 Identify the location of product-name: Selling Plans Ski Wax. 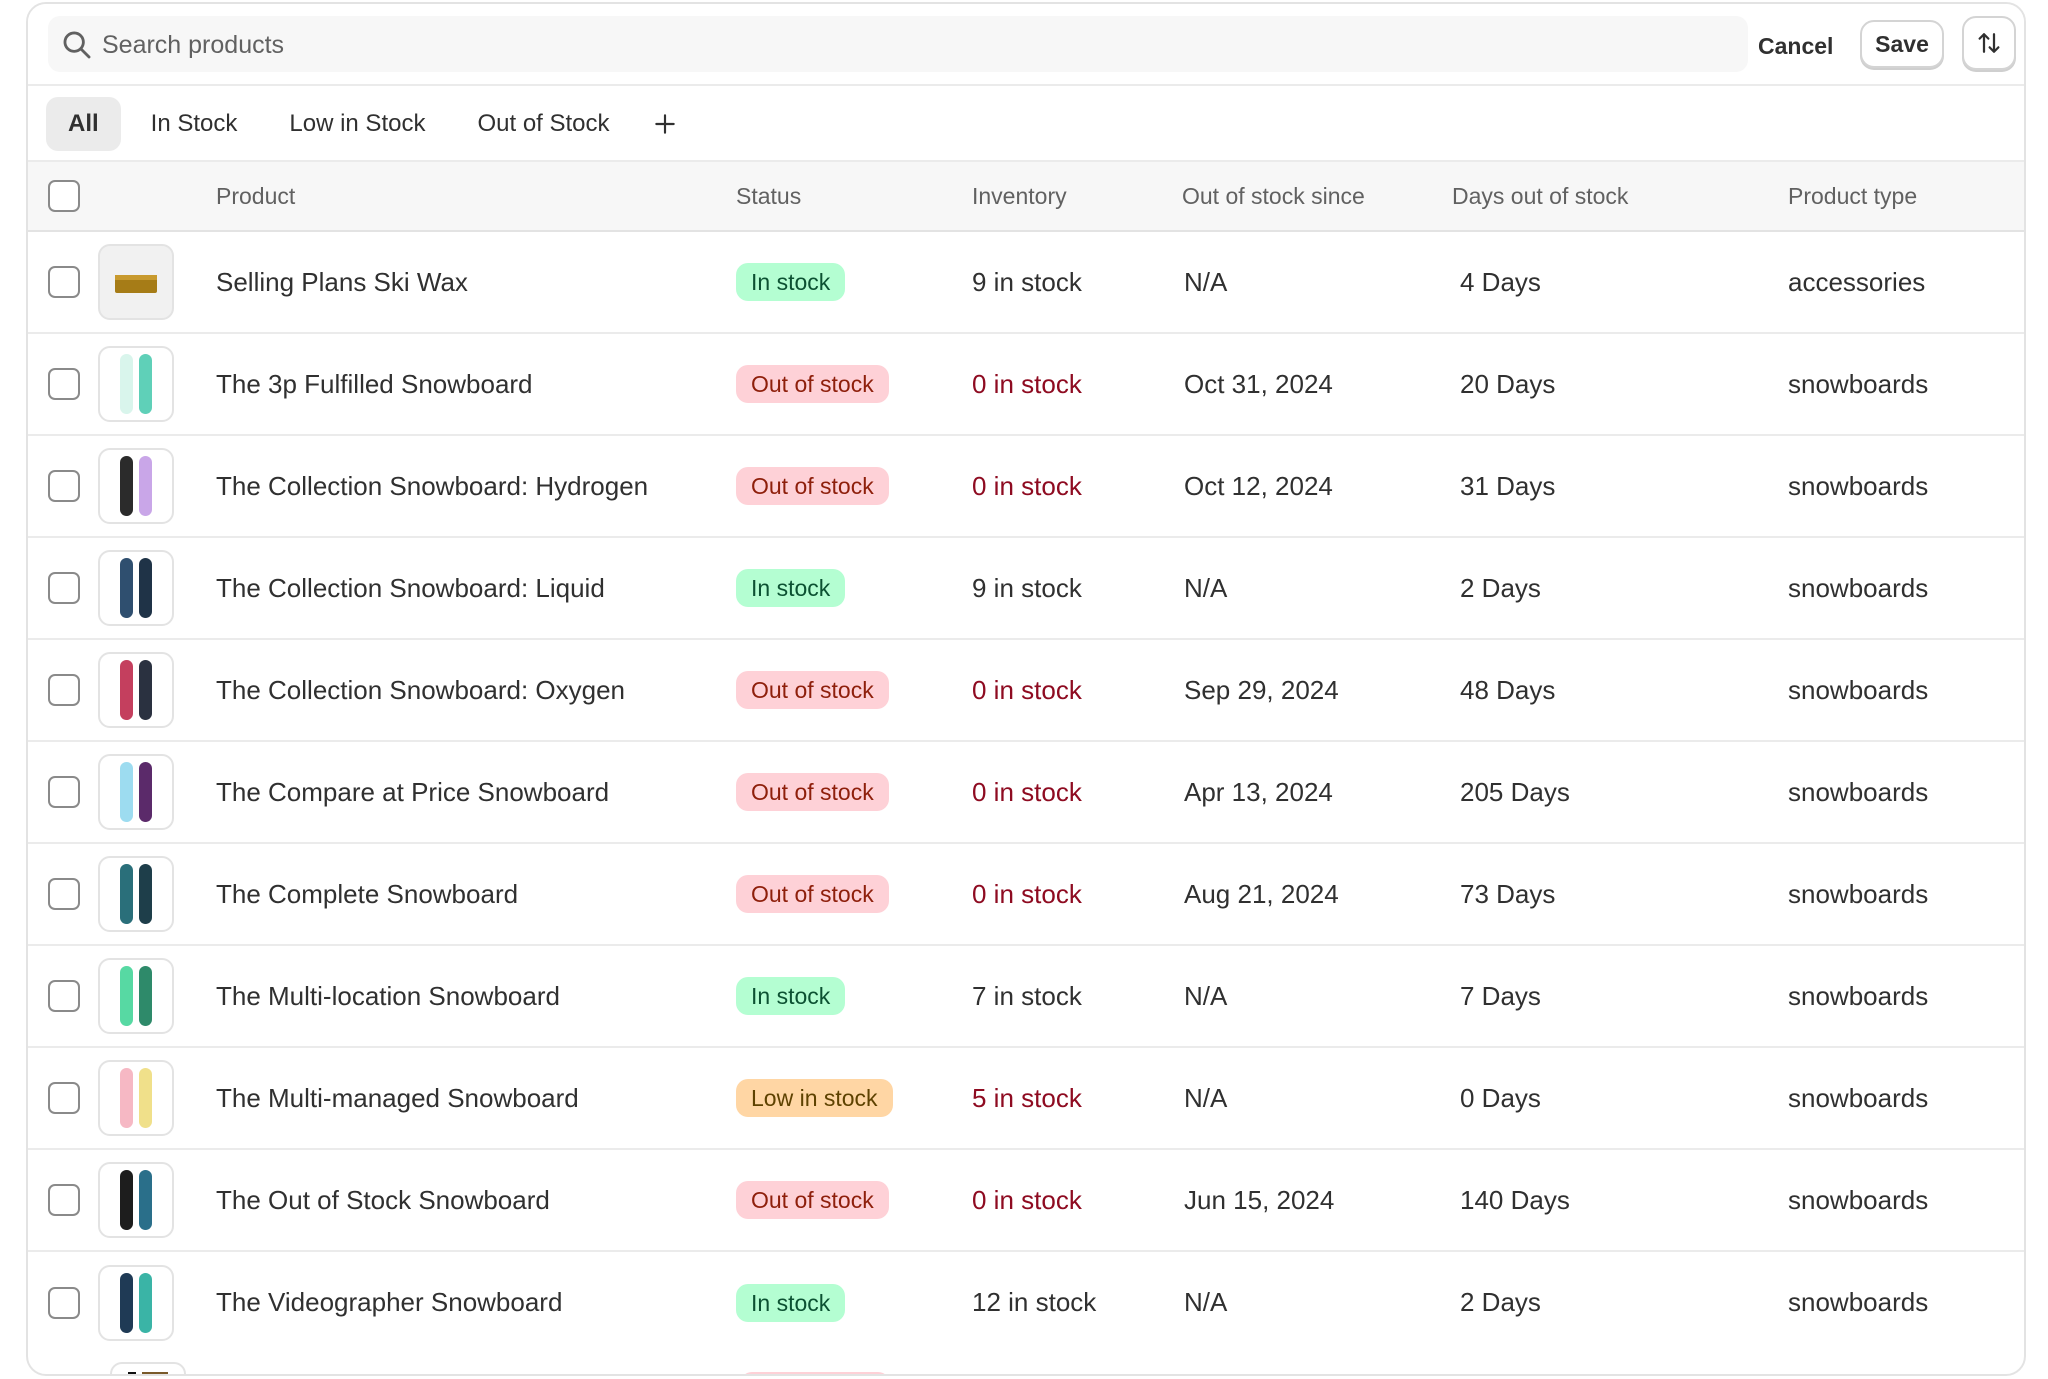
(461, 282).